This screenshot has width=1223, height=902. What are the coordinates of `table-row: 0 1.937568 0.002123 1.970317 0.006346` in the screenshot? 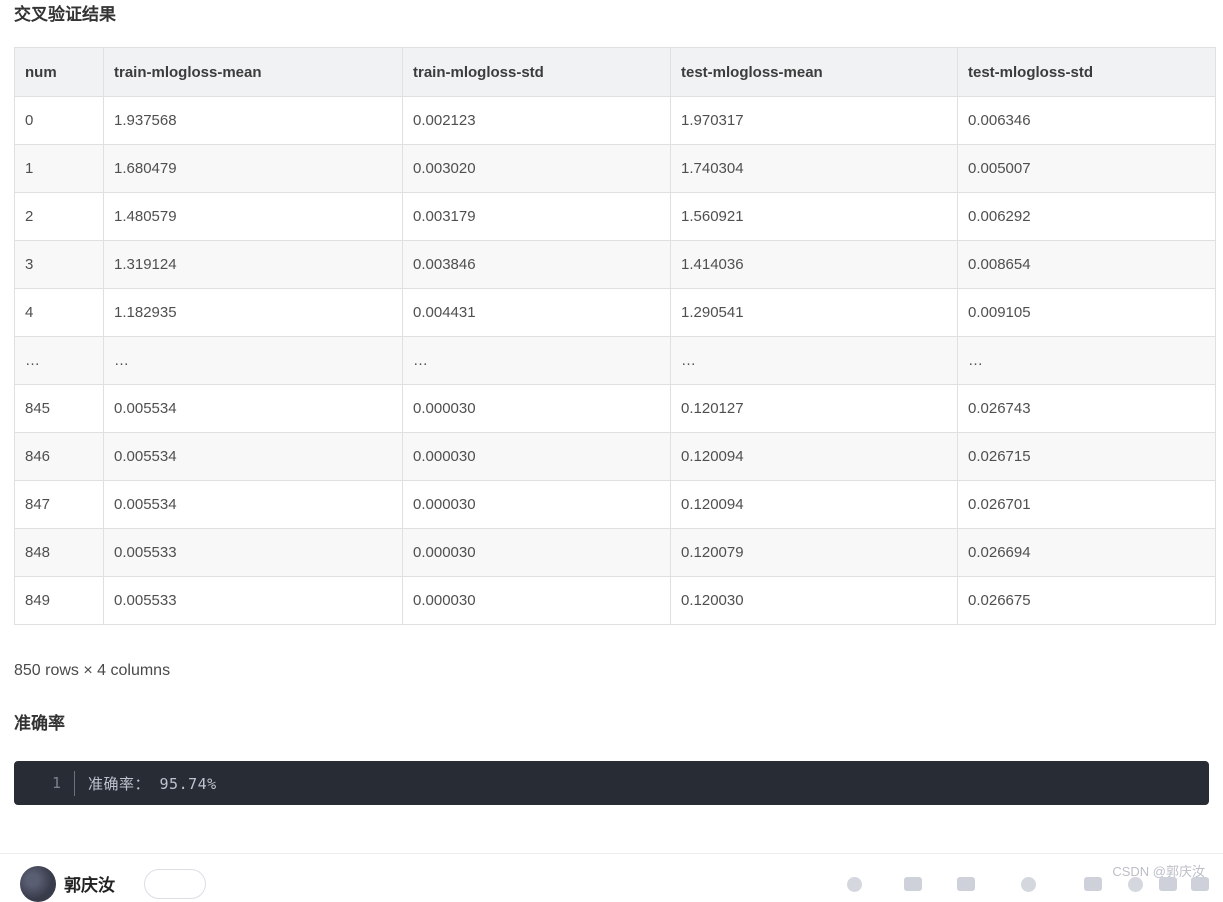 It's located at (615, 120).